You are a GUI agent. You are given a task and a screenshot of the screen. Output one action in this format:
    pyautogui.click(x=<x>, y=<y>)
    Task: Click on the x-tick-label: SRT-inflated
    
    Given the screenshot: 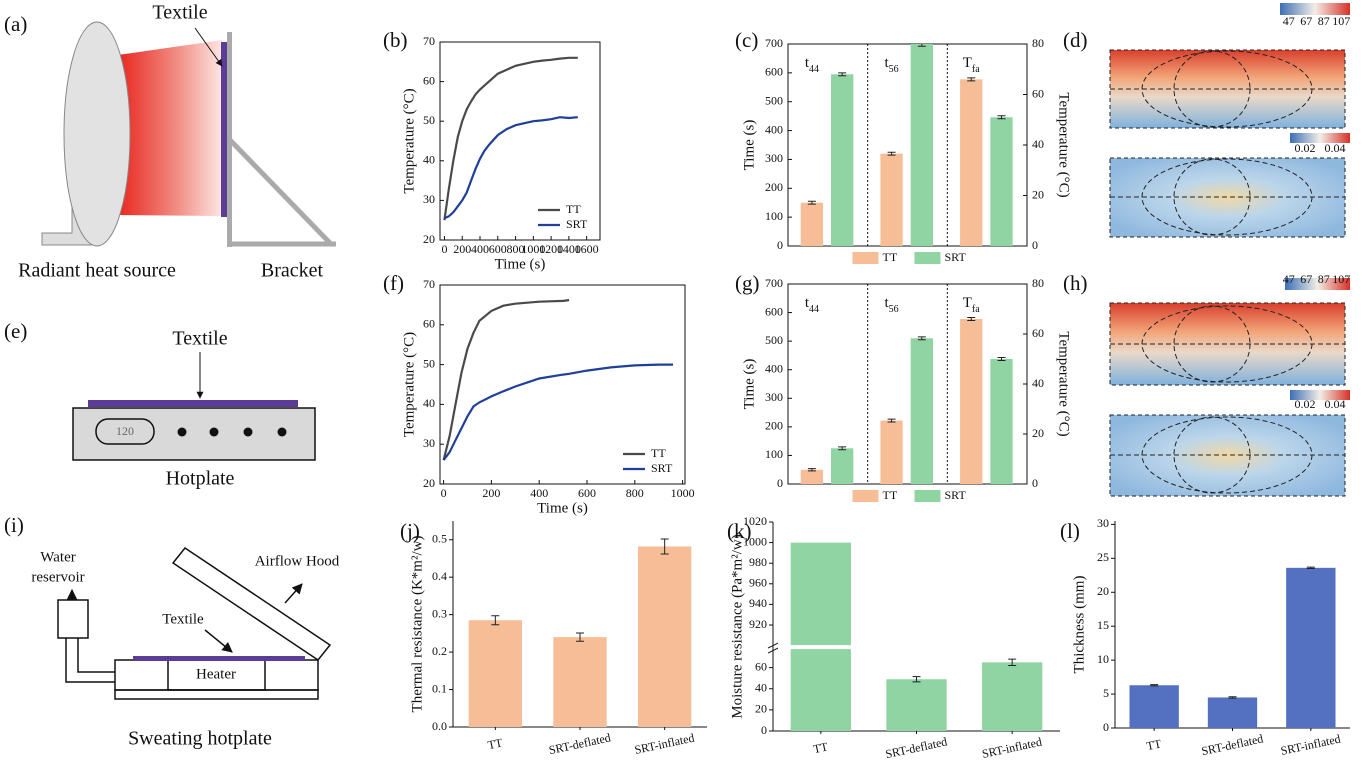 What is the action you would take?
    pyautogui.click(x=1012, y=748)
    